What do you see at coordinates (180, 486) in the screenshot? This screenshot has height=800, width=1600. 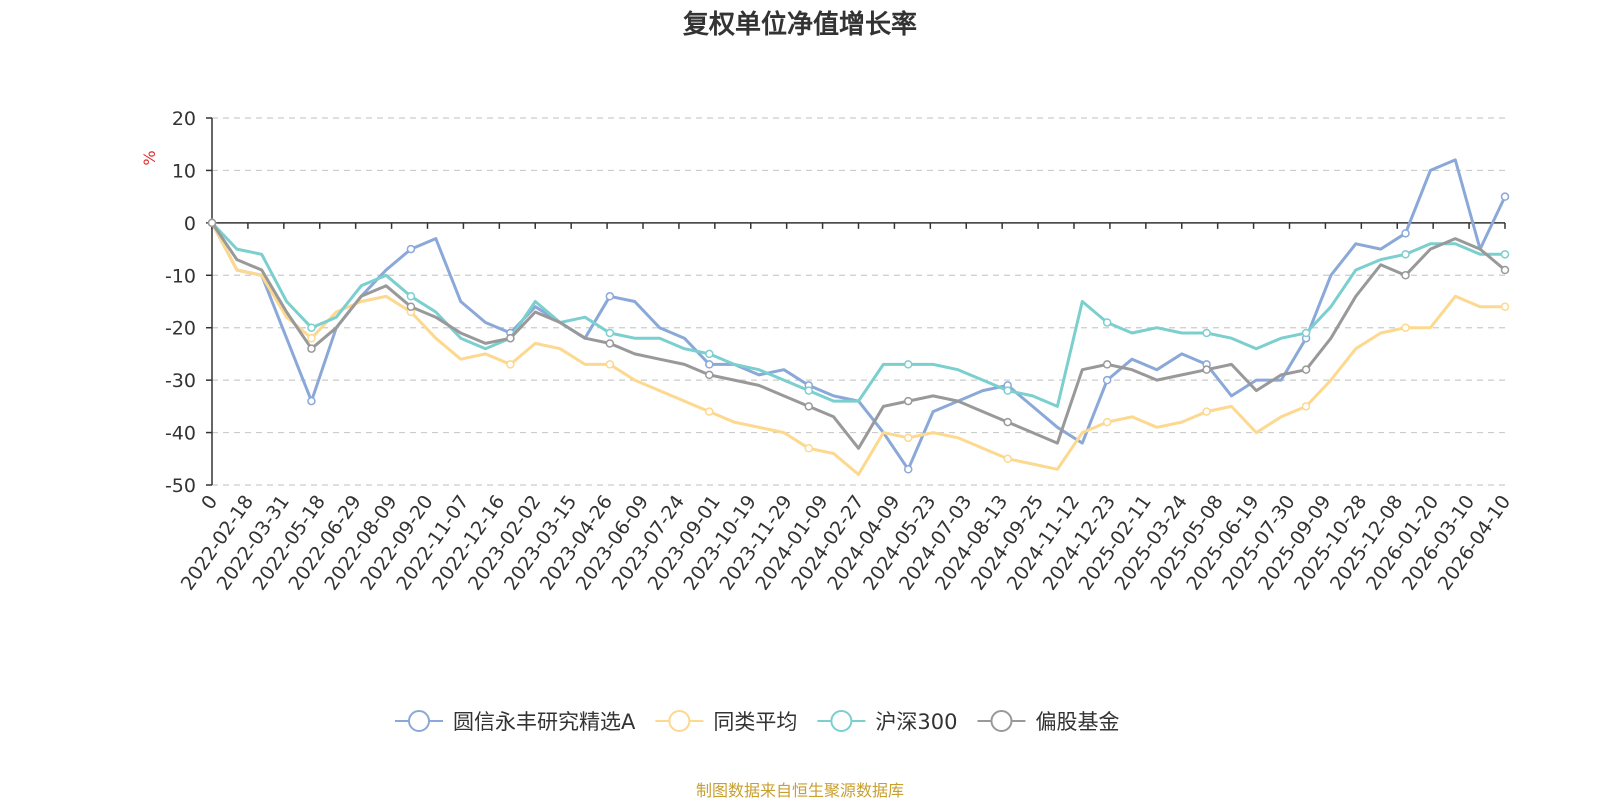 I see `y-tick-label: -50` at bounding box center [180, 486].